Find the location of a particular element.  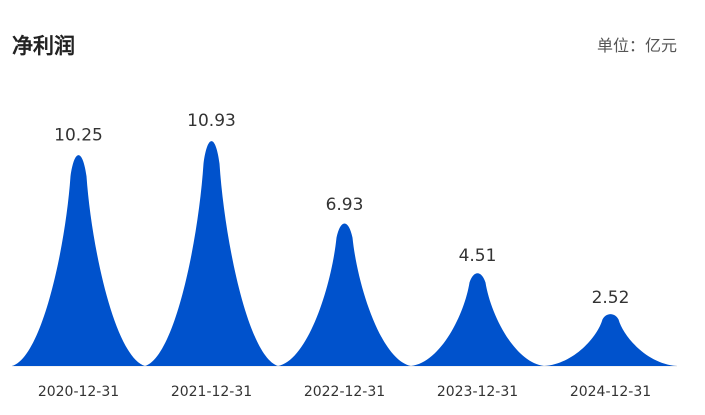

unit-label: 单位：亿元 is located at coordinates (636, 45).